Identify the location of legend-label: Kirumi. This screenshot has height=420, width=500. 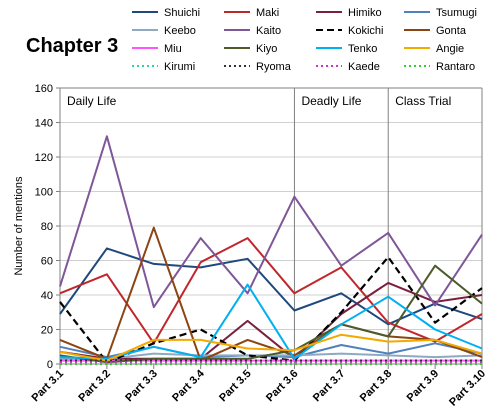
(179, 67).